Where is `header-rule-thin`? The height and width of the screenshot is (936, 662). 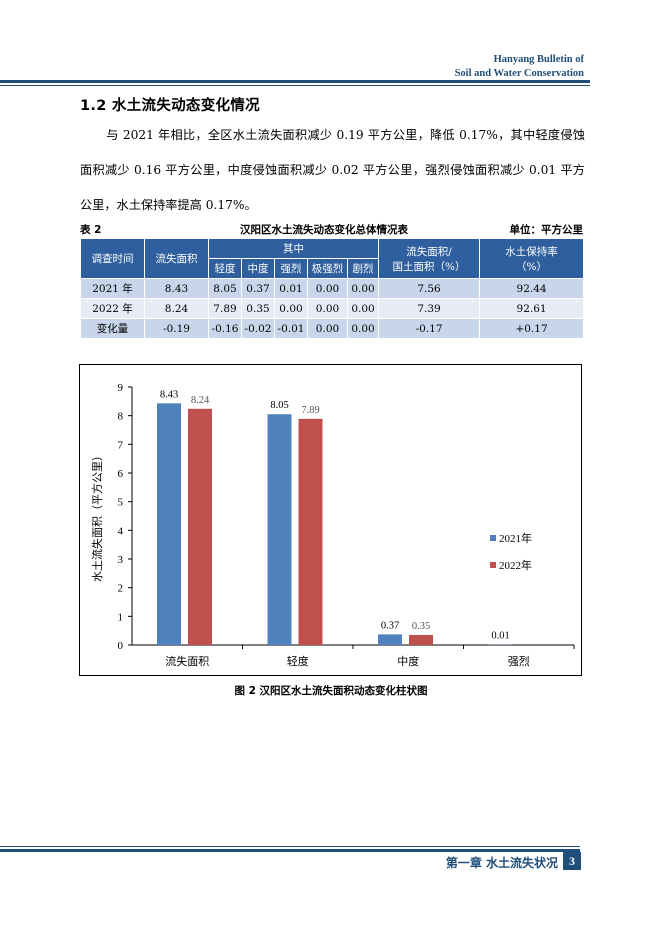
header-rule-thin is located at coordinates (295, 85).